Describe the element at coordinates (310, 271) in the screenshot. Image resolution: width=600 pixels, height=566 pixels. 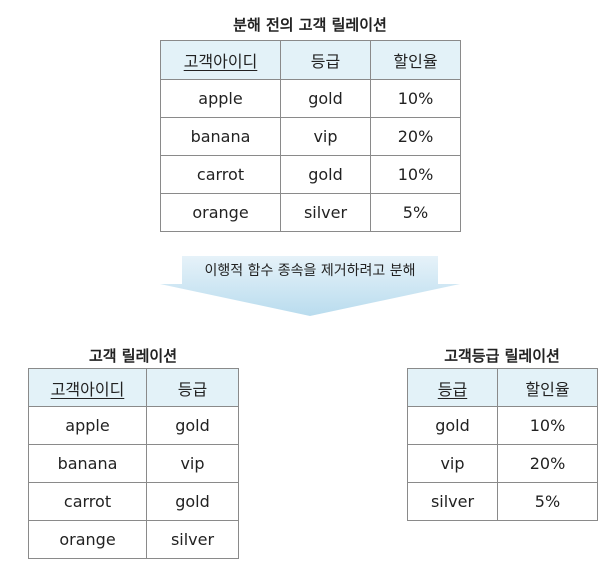
I see `arrow-label: 이행적 함수 종속을 제거하려고 분해` at that location.